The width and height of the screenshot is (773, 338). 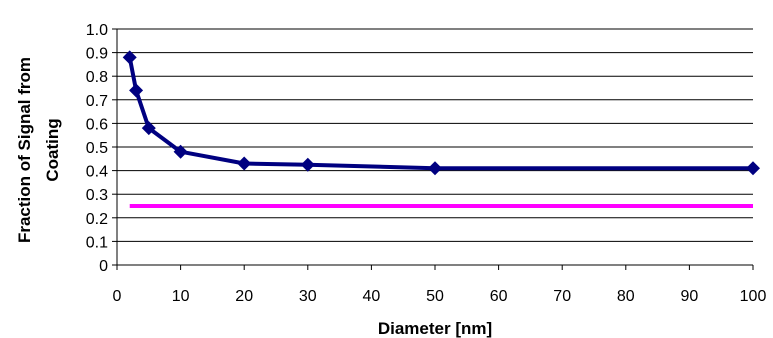 What do you see at coordinates (753, 296) in the screenshot?
I see `x-tick-label: 100` at bounding box center [753, 296].